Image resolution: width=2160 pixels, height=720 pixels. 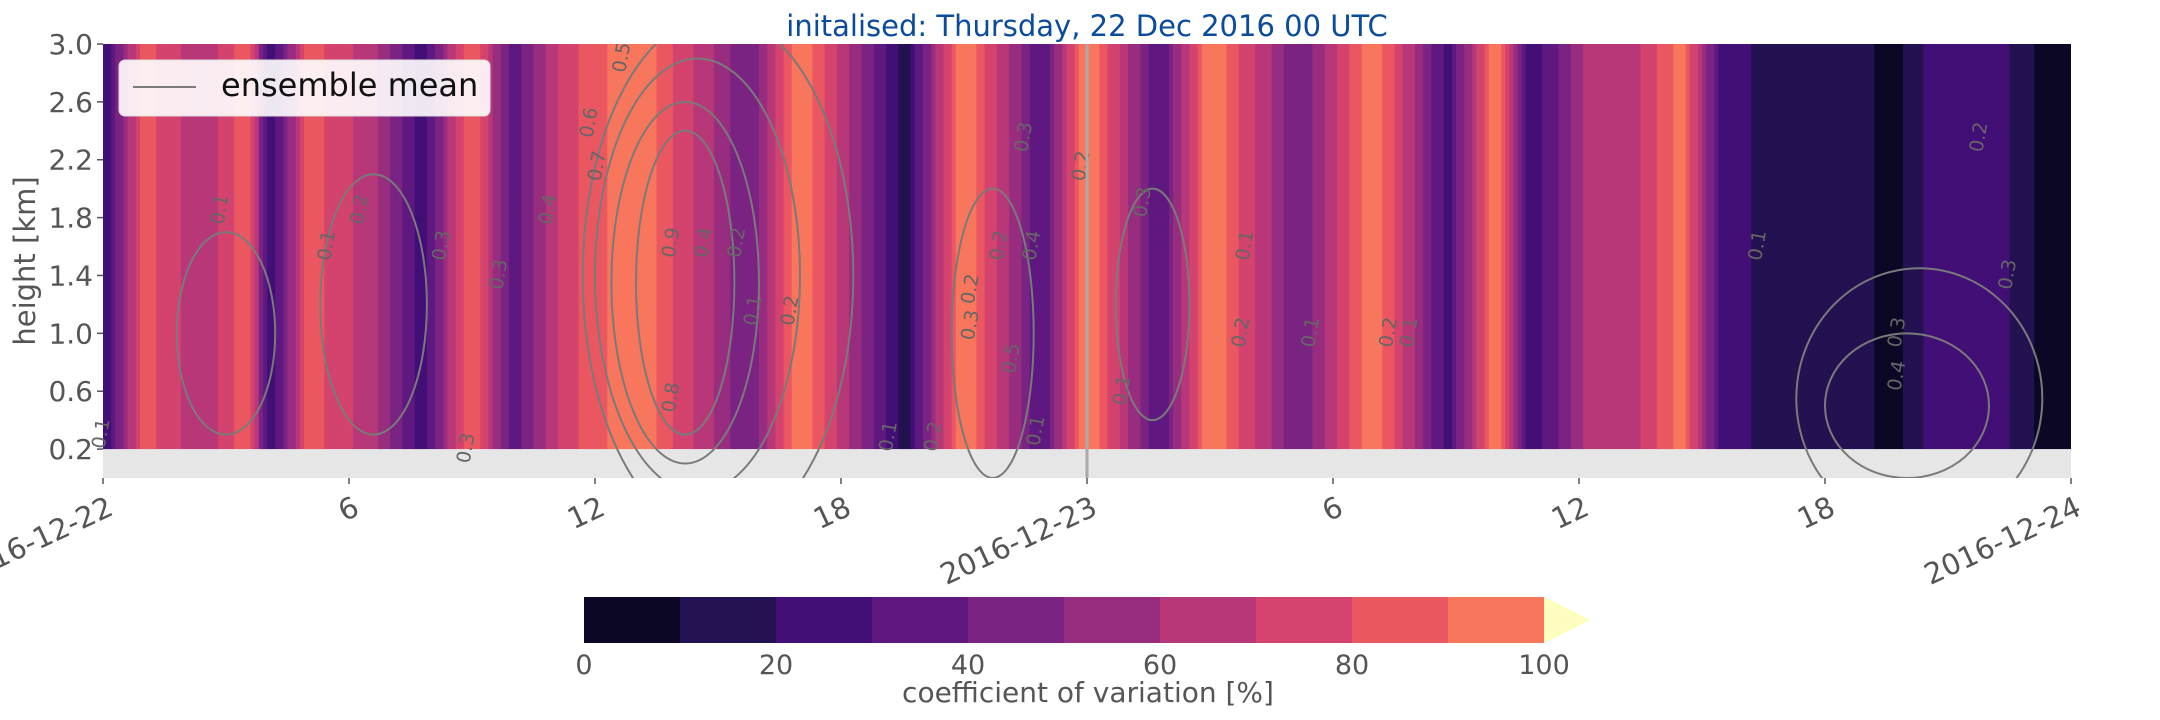 I want to click on contour-label: 0.2, so click(x=790, y=311).